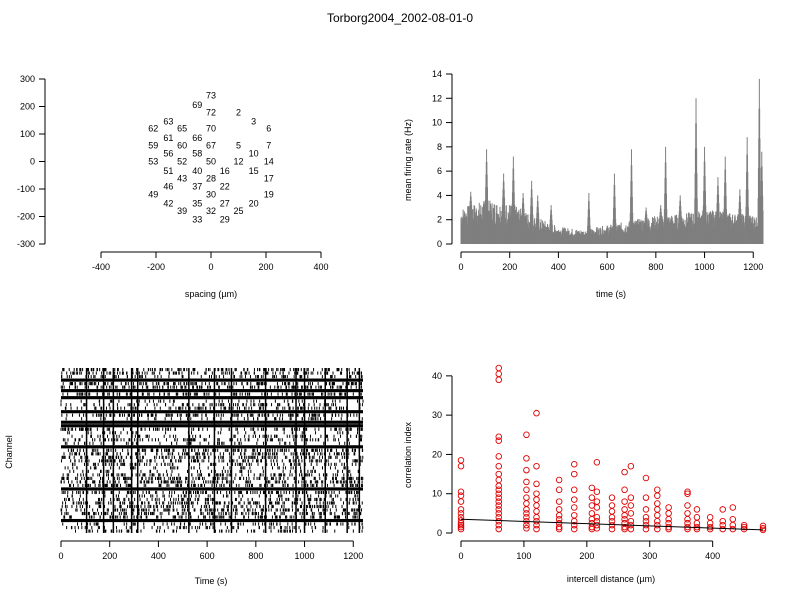 This screenshot has width=800, height=600. What do you see at coordinates (268, 146) in the screenshot?
I see `electrode-label: 7` at bounding box center [268, 146].